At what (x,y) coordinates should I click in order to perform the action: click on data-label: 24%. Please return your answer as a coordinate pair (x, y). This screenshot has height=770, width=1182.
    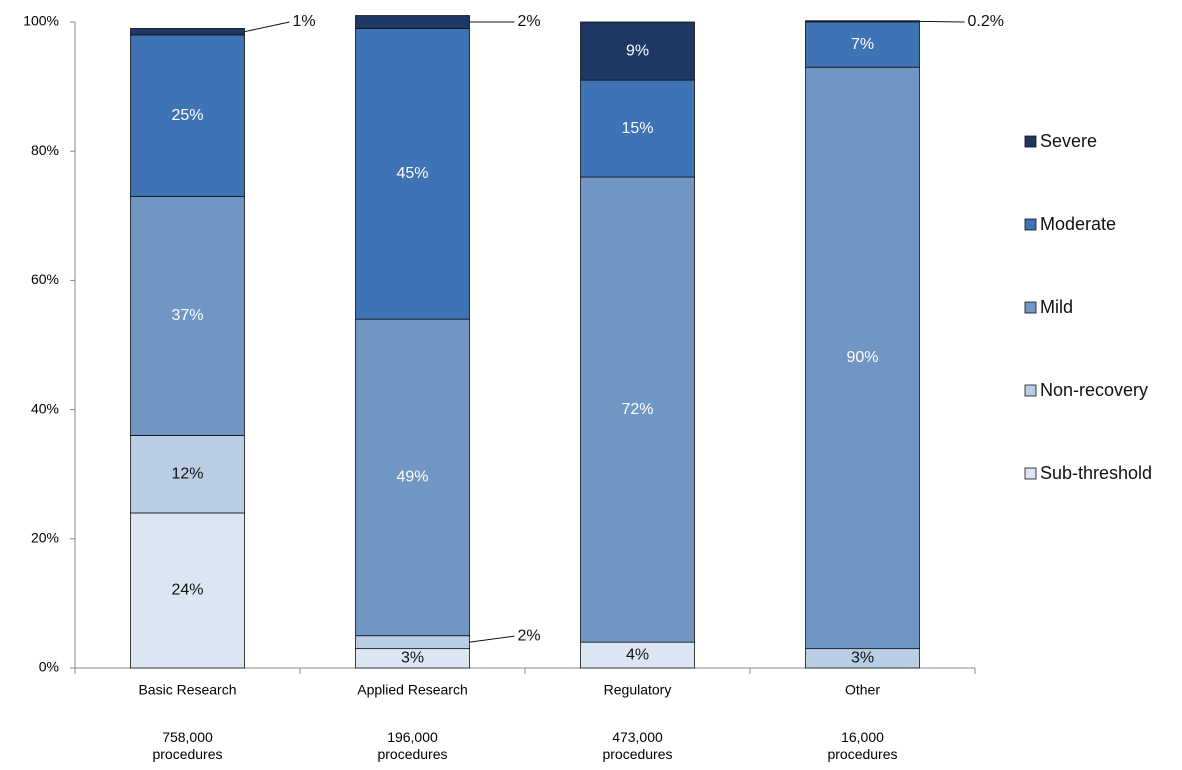
    Looking at the image, I should click on (187, 590).